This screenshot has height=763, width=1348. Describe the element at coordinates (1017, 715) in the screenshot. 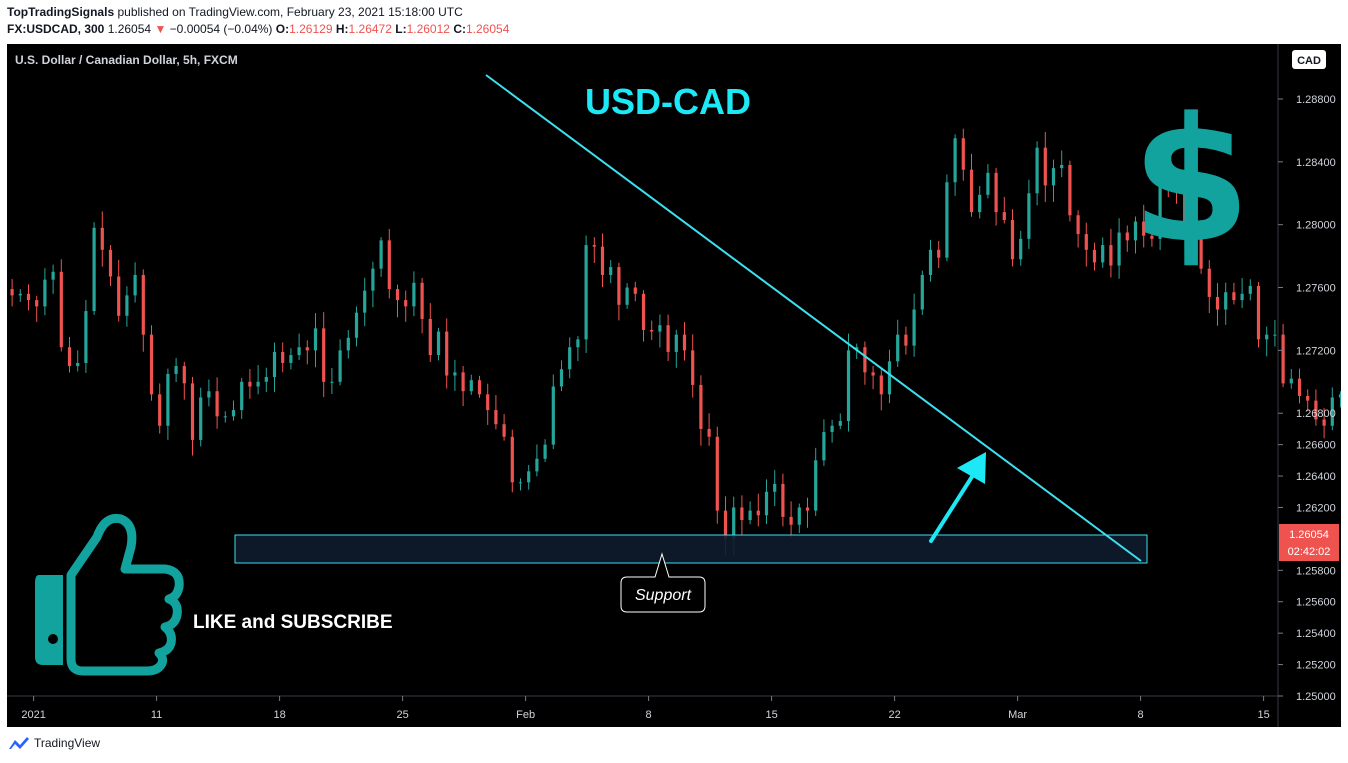

I see `x-tick-label: Mar` at that location.